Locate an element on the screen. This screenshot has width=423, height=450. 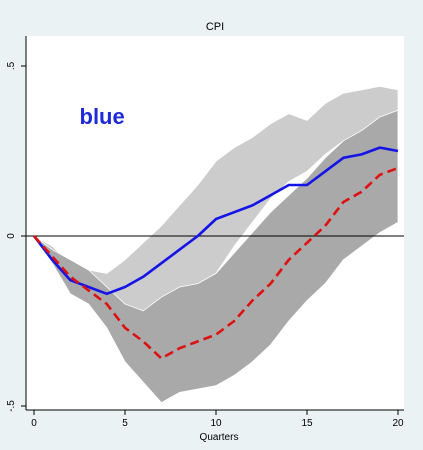
annotation-label: blue is located at coordinates (102, 116).